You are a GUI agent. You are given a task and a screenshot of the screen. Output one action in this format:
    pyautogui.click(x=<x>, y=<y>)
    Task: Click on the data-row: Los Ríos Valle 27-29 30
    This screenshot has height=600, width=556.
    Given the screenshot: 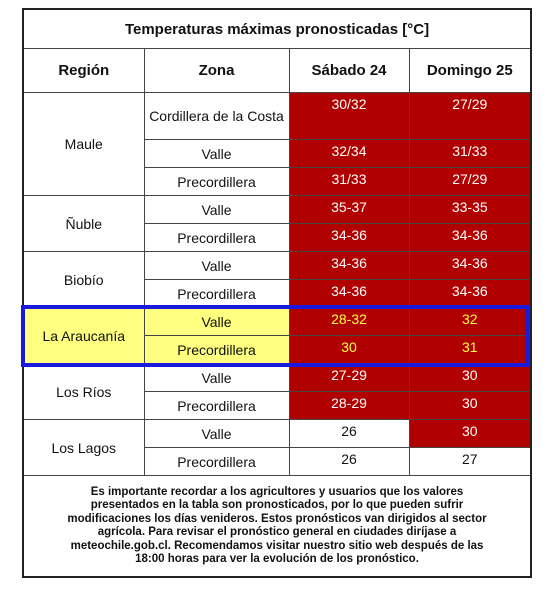 What is the action you would take?
    pyautogui.click(x=277, y=391)
    